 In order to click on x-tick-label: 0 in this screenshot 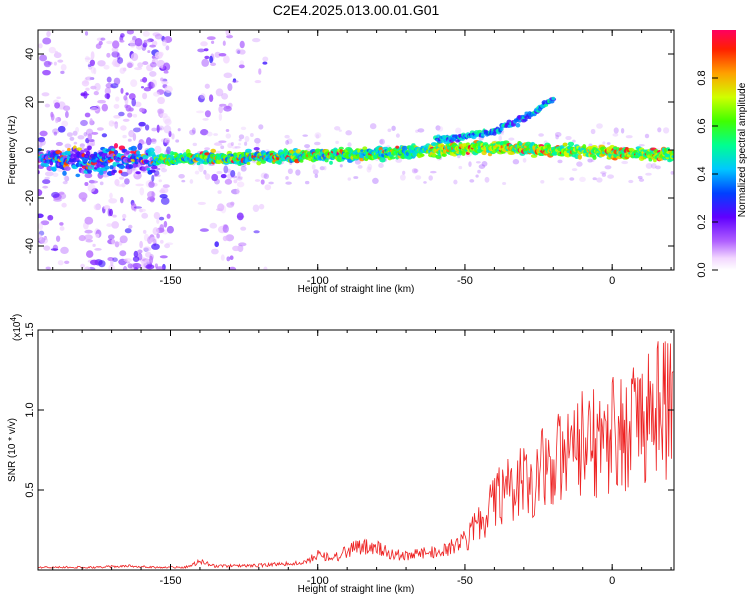, I will do `click(612, 281)`.